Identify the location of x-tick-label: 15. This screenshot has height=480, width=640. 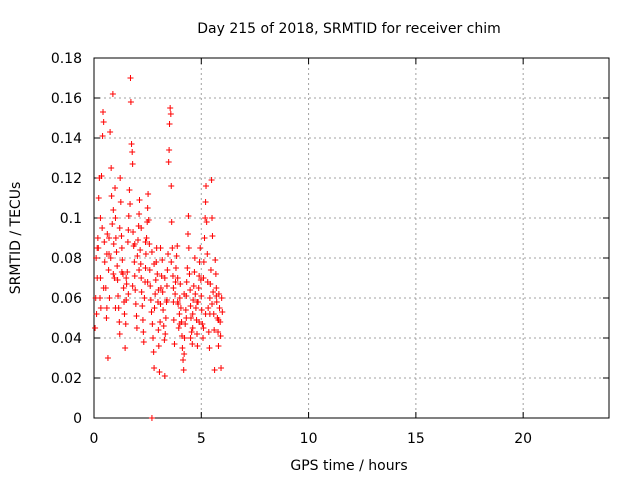
(416, 439).